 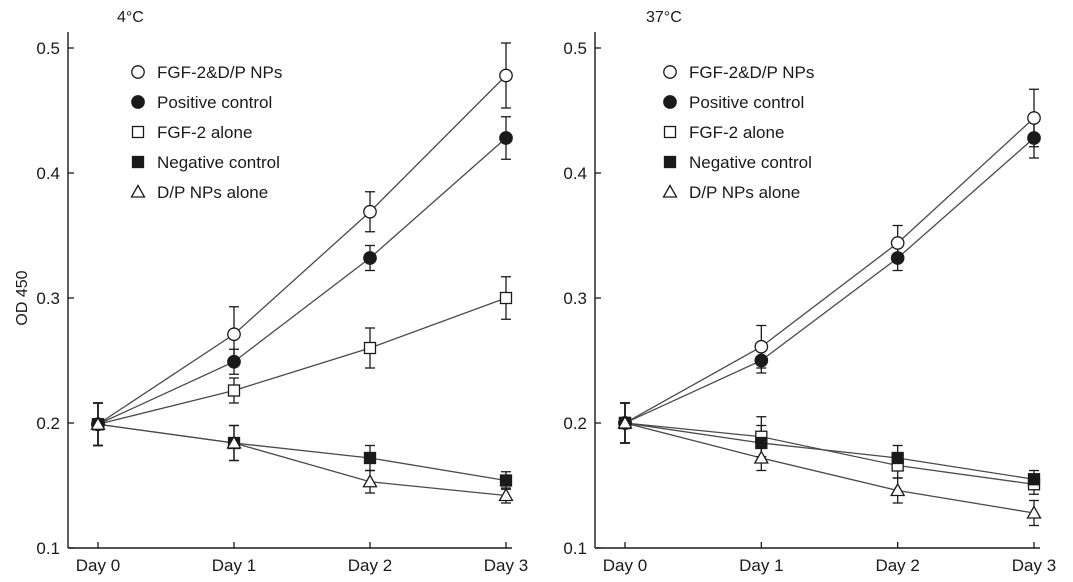 What do you see at coordinates (664, 17) in the screenshot?
I see `panel-title: 37°C` at bounding box center [664, 17].